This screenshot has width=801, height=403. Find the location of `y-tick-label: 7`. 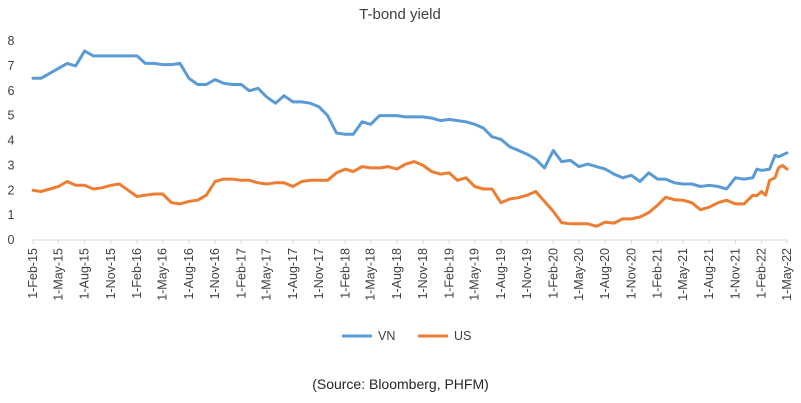

y-tick-label: 7 is located at coordinates (11, 66).